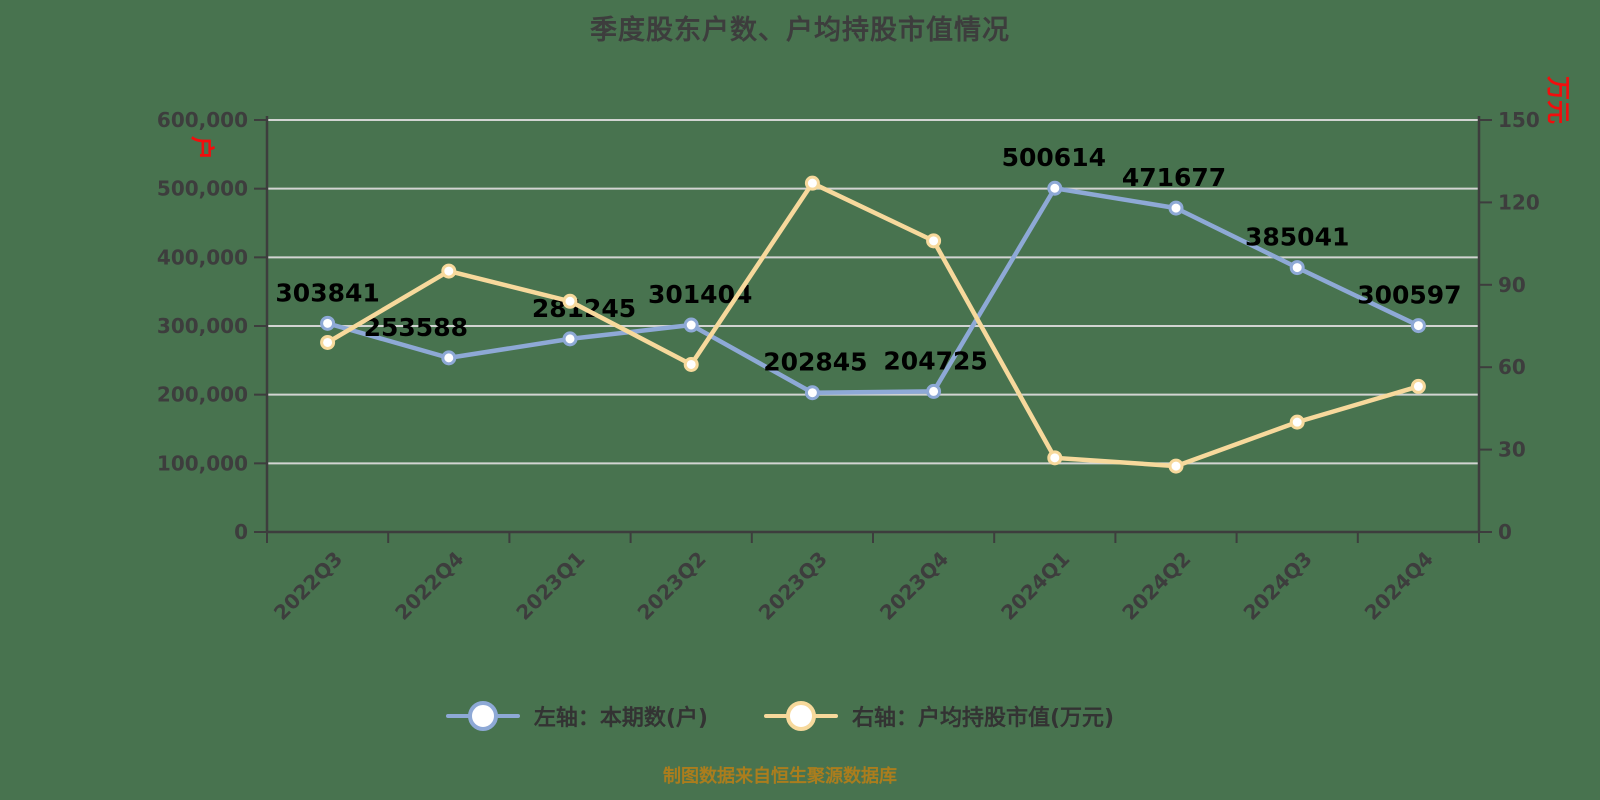 The height and width of the screenshot is (800, 1600). What do you see at coordinates (449, 358) in the screenshot?
I see `series-0-point-2022Q4` at bounding box center [449, 358].